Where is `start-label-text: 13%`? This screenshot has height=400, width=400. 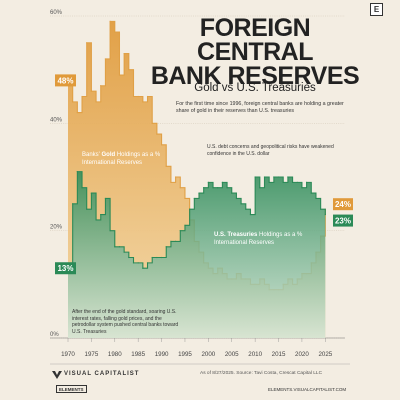
start-label-text: 13% is located at coordinates (65, 268).